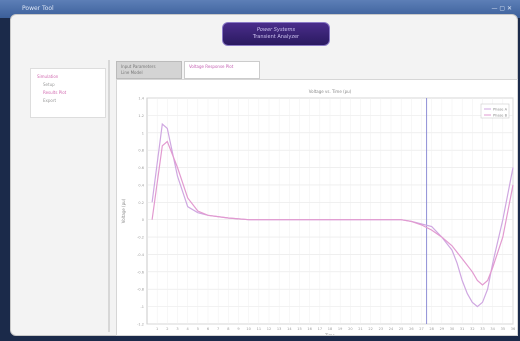  What do you see at coordinates (330, 91) in the screenshot?
I see `chart-title: Voltage vs. Time (pu)` at bounding box center [330, 91].